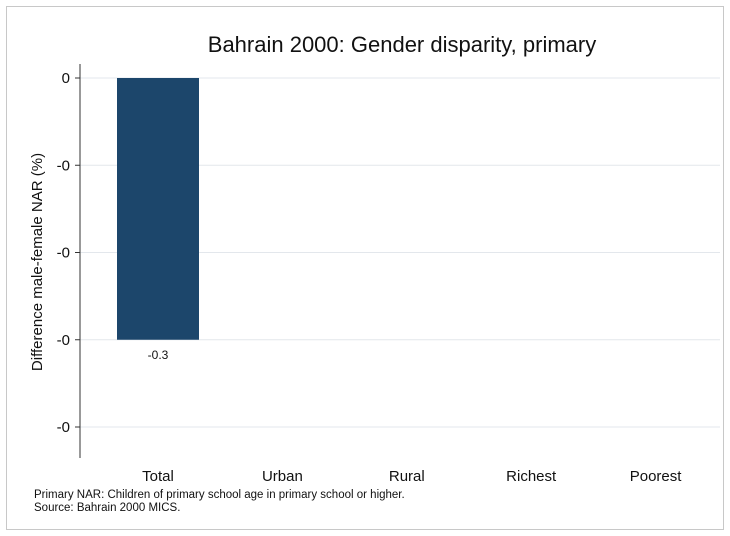 The width and height of the screenshot is (730, 536). Describe the element at coordinates (282, 476) in the screenshot. I see `x-tick-label: Urban` at that location.